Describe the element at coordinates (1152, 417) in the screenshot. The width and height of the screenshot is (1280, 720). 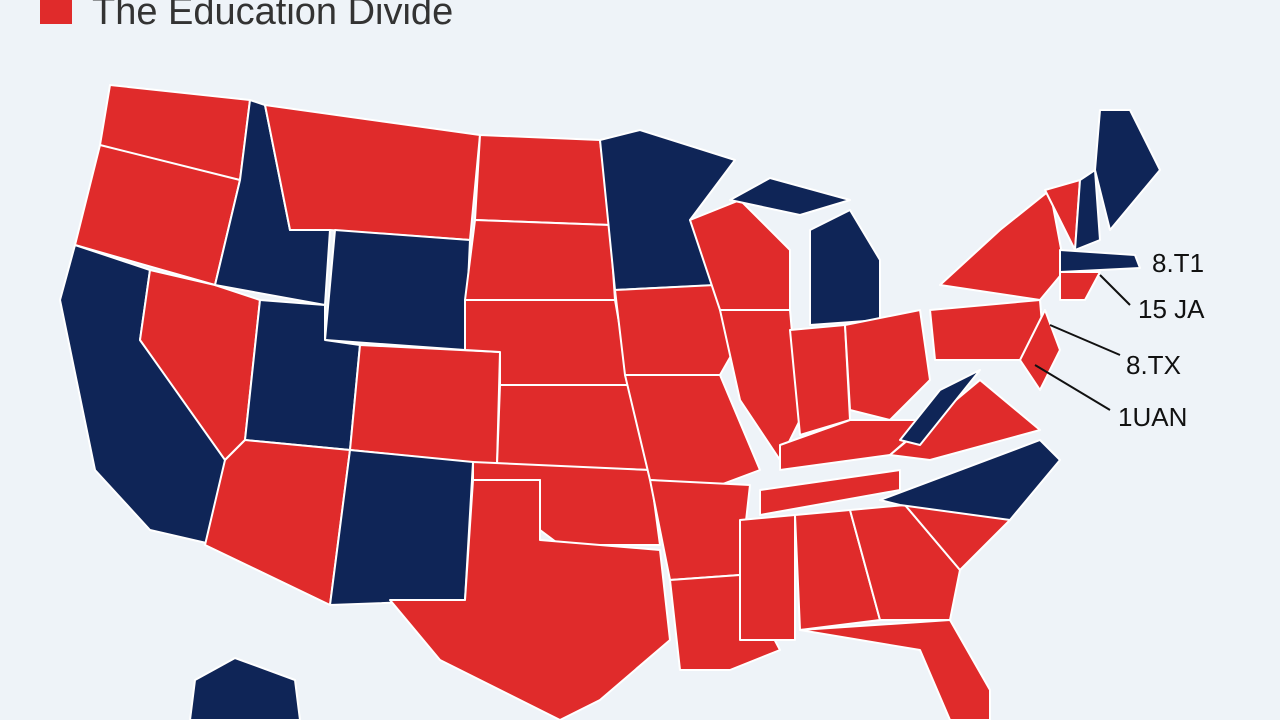
I see `callout-label: 1UAN` at that location.